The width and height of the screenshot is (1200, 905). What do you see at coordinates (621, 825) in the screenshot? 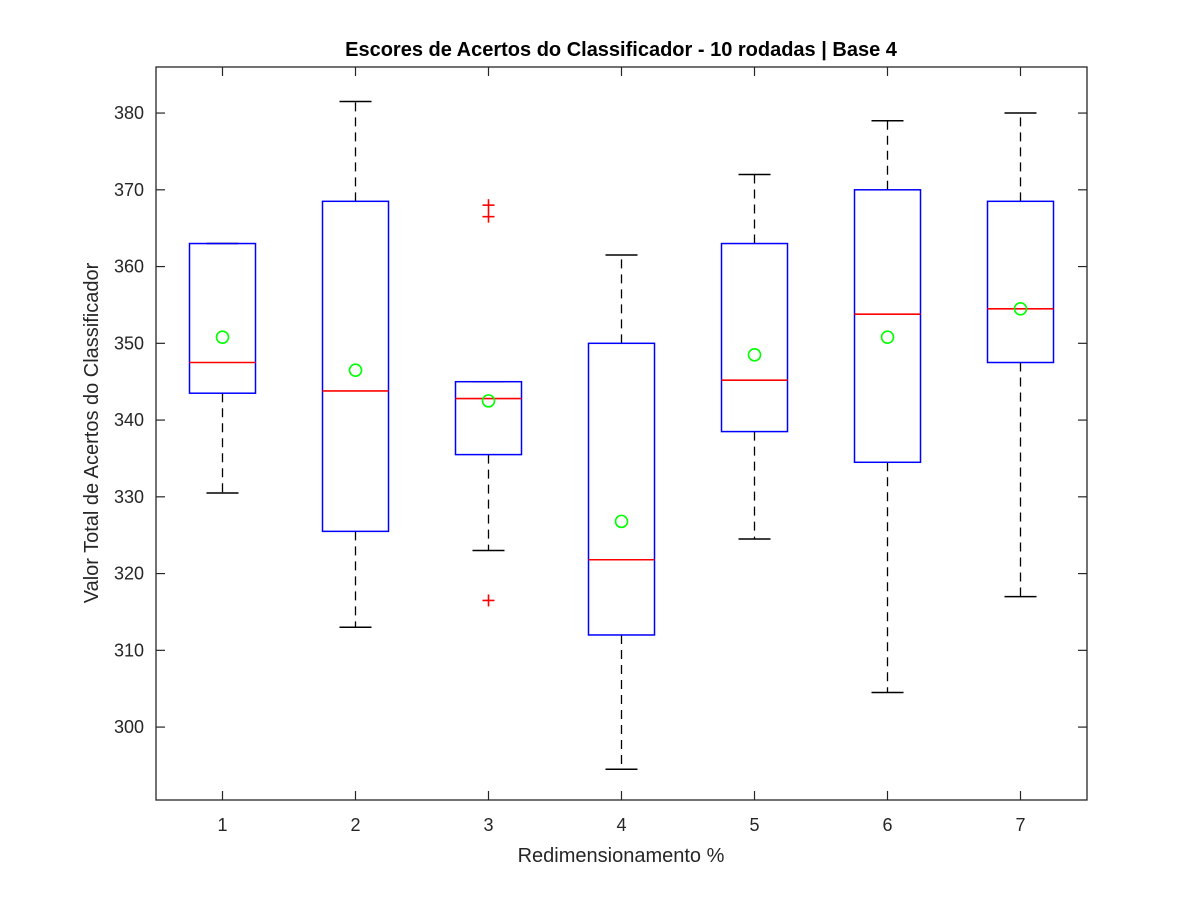
I see `x-tick-label: 4` at bounding box center [621, 825].